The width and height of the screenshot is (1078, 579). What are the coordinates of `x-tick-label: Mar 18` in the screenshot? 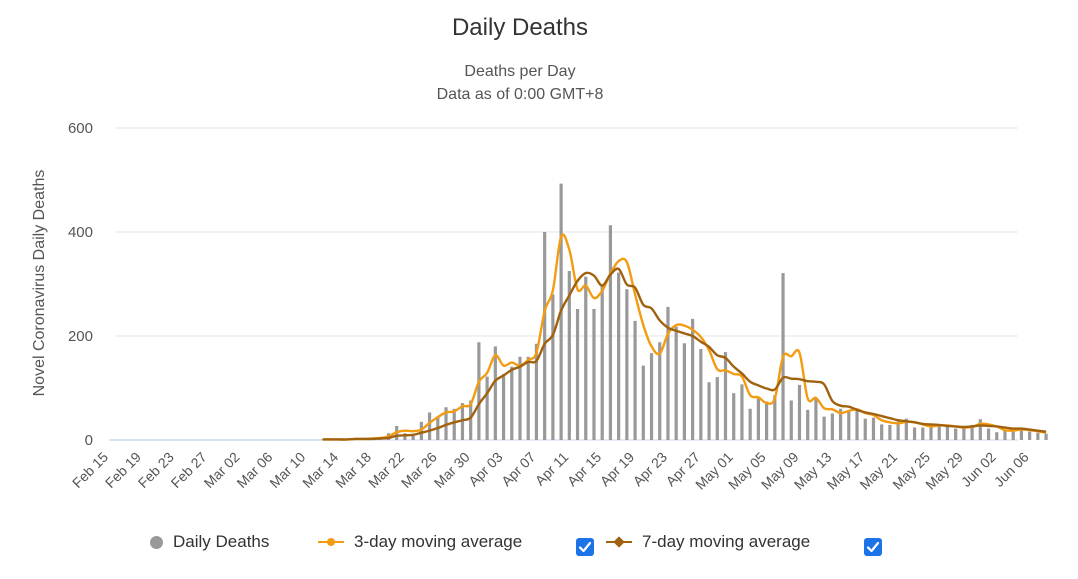 It's located at (353, 470).